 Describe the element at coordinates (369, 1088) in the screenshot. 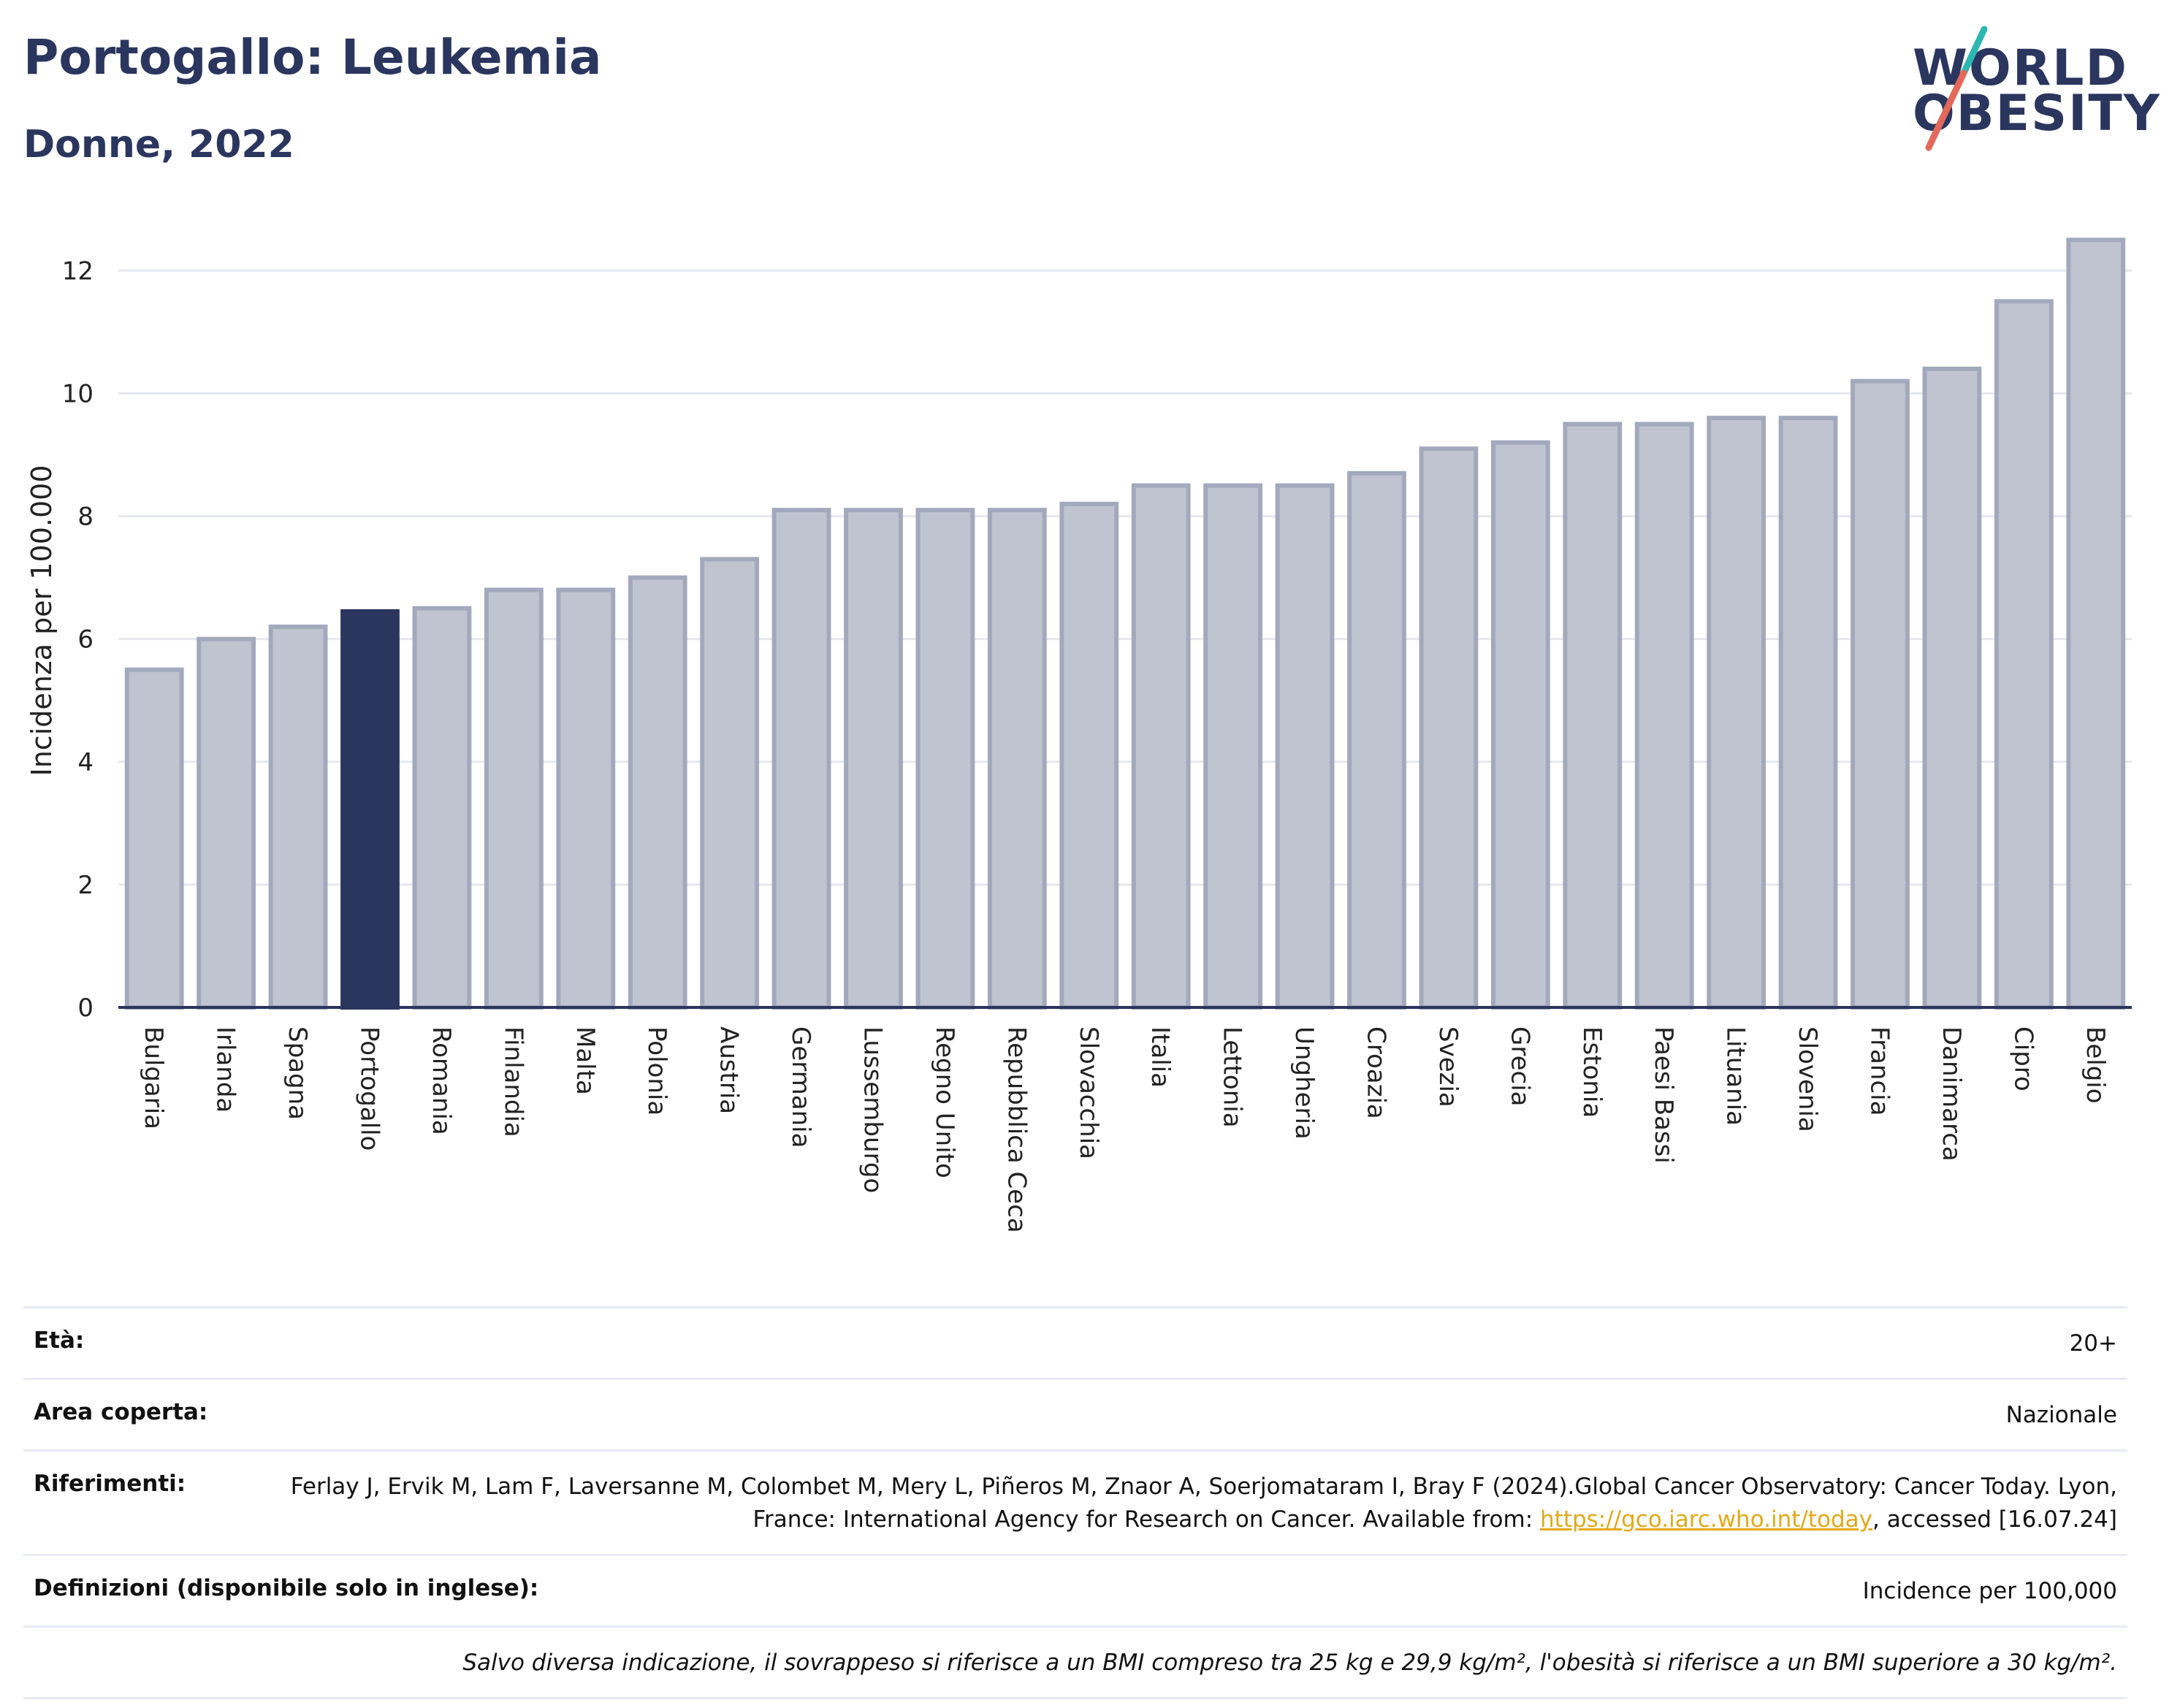

I see `x-tick-label: Portogallo` at that location.